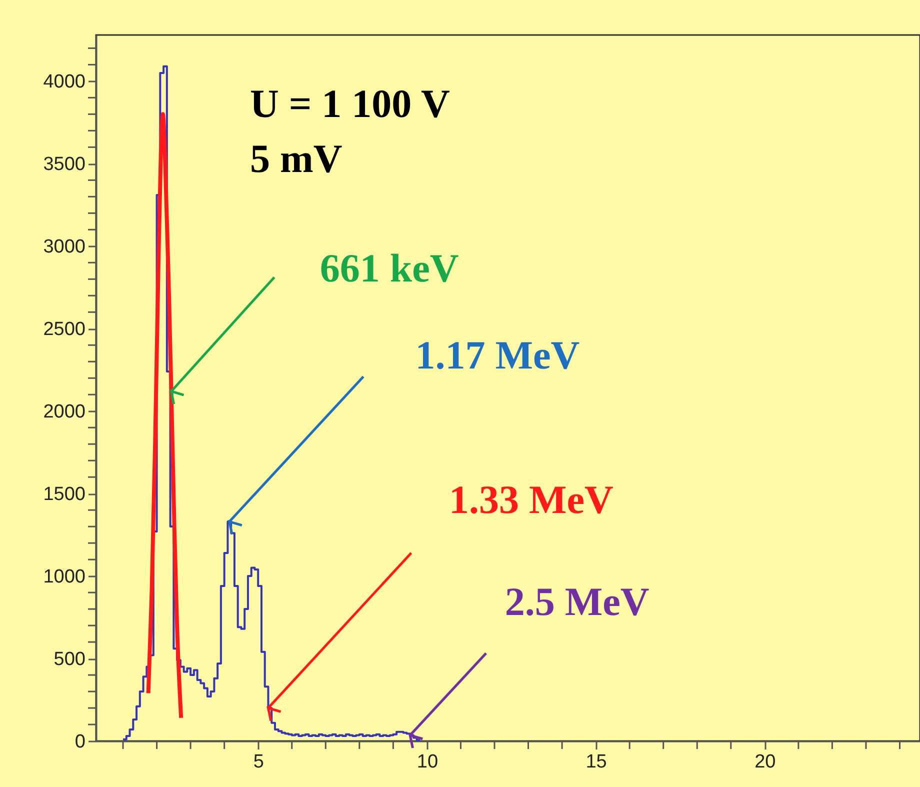 This screenshot has height=787, width=920. Describe the element at coordinates (296, 158) in the screenshot. I see `annotation: 5 mV` at that location.